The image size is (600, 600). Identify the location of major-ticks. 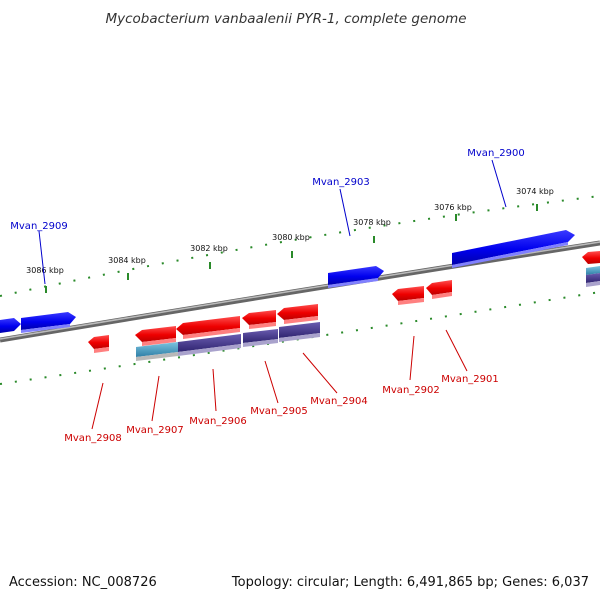
(291, 248).